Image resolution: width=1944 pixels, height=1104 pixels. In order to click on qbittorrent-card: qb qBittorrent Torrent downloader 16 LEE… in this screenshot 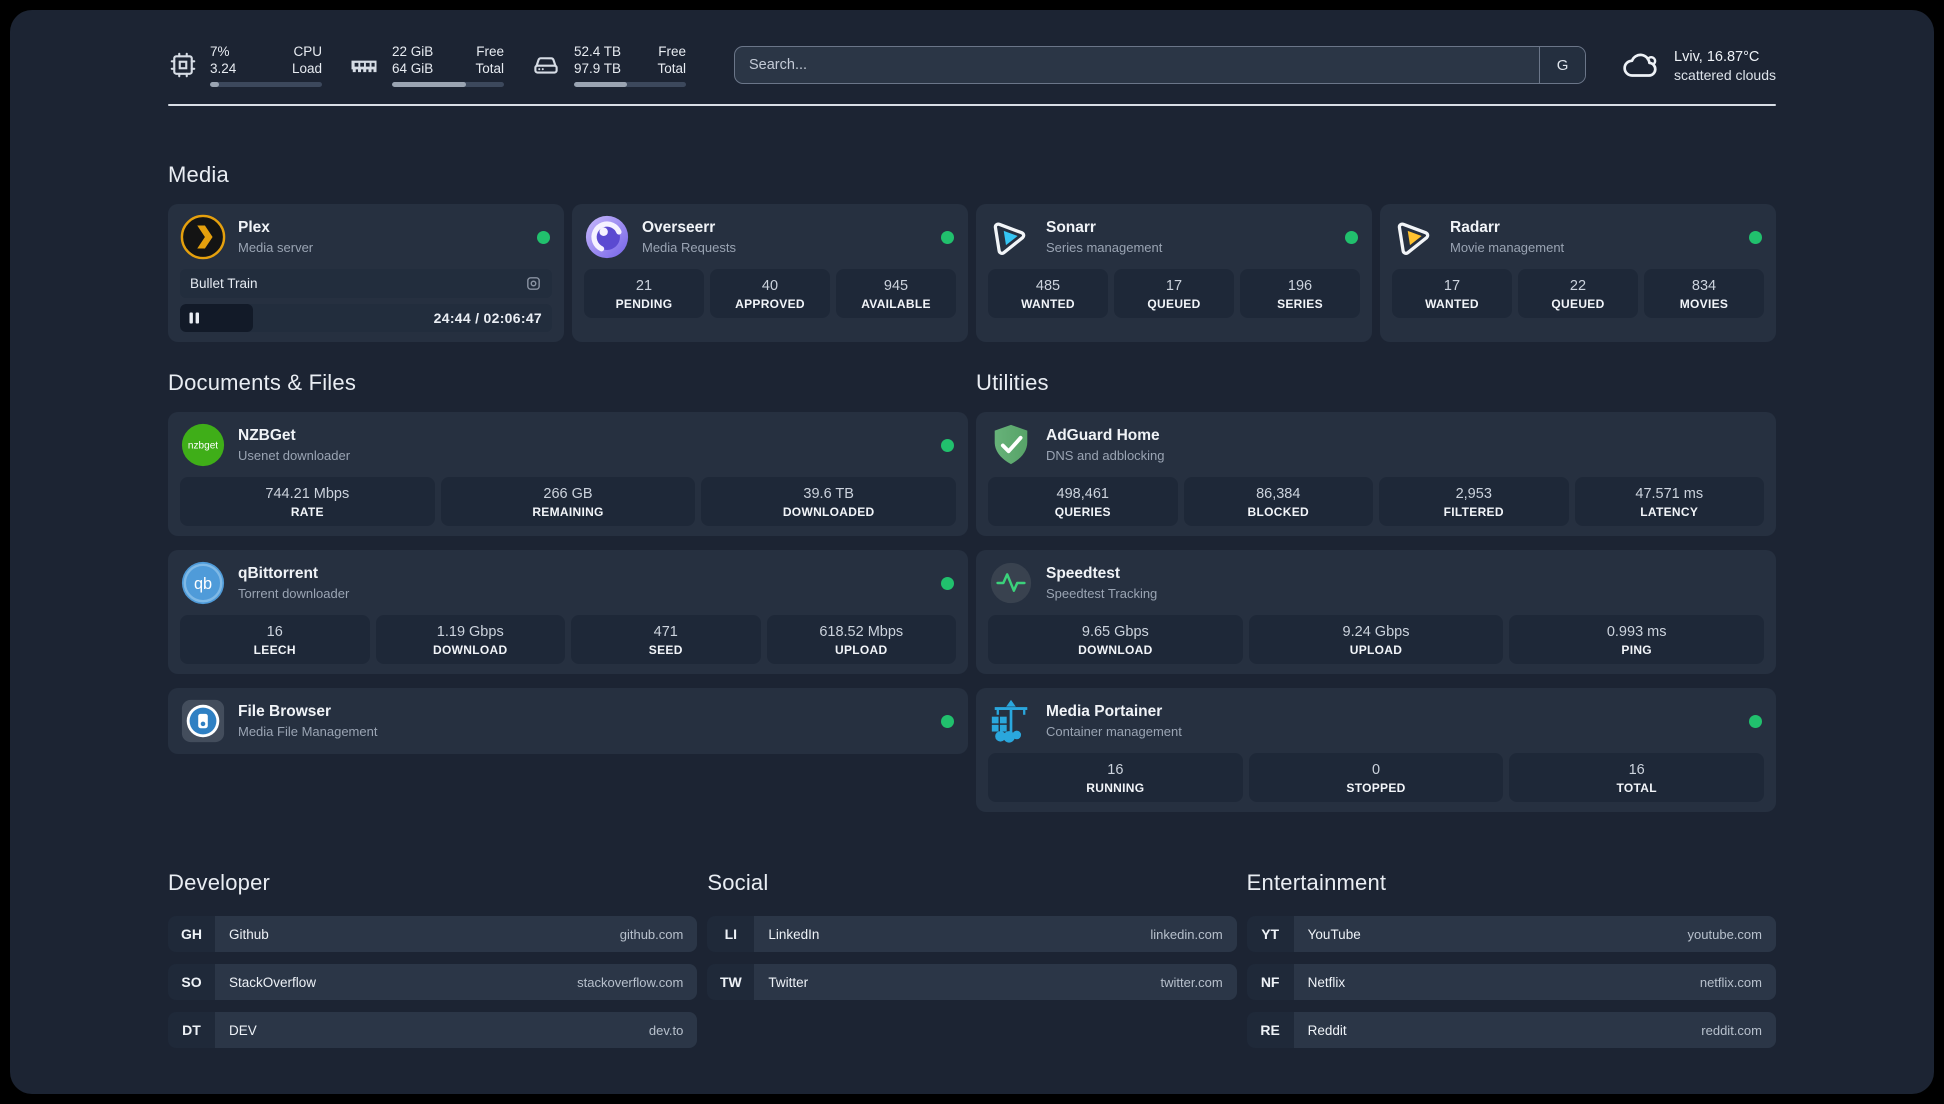, I will do `click(568, 612)`.